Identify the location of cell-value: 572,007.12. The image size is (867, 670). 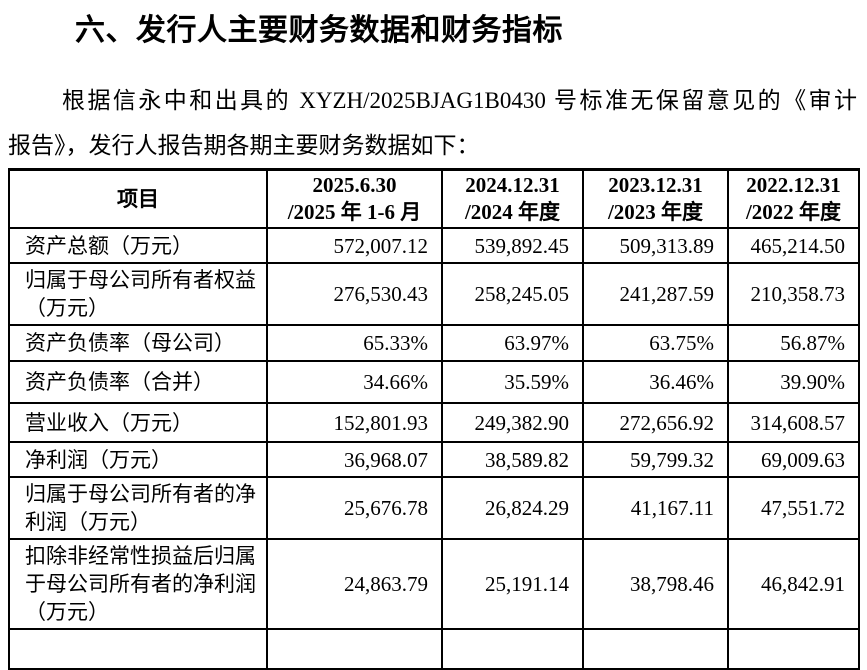
(354, 245).